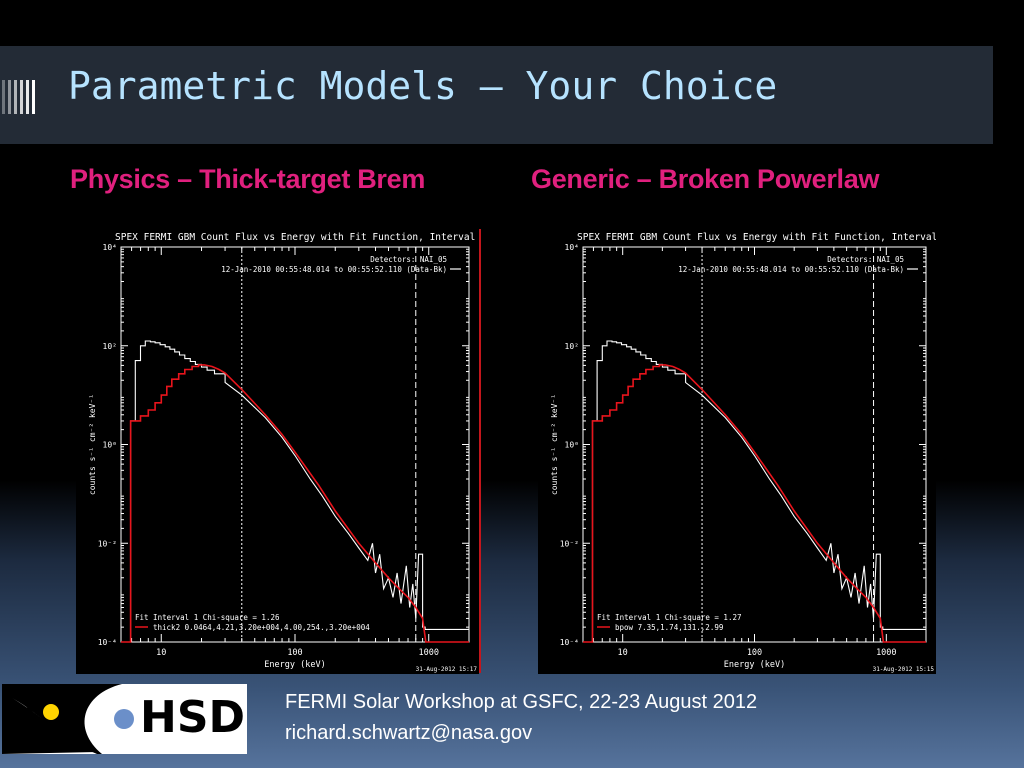  I want to click on fit-interval-label: Fit Interval 1 Chi-square = 1.27, so click(669, 617).